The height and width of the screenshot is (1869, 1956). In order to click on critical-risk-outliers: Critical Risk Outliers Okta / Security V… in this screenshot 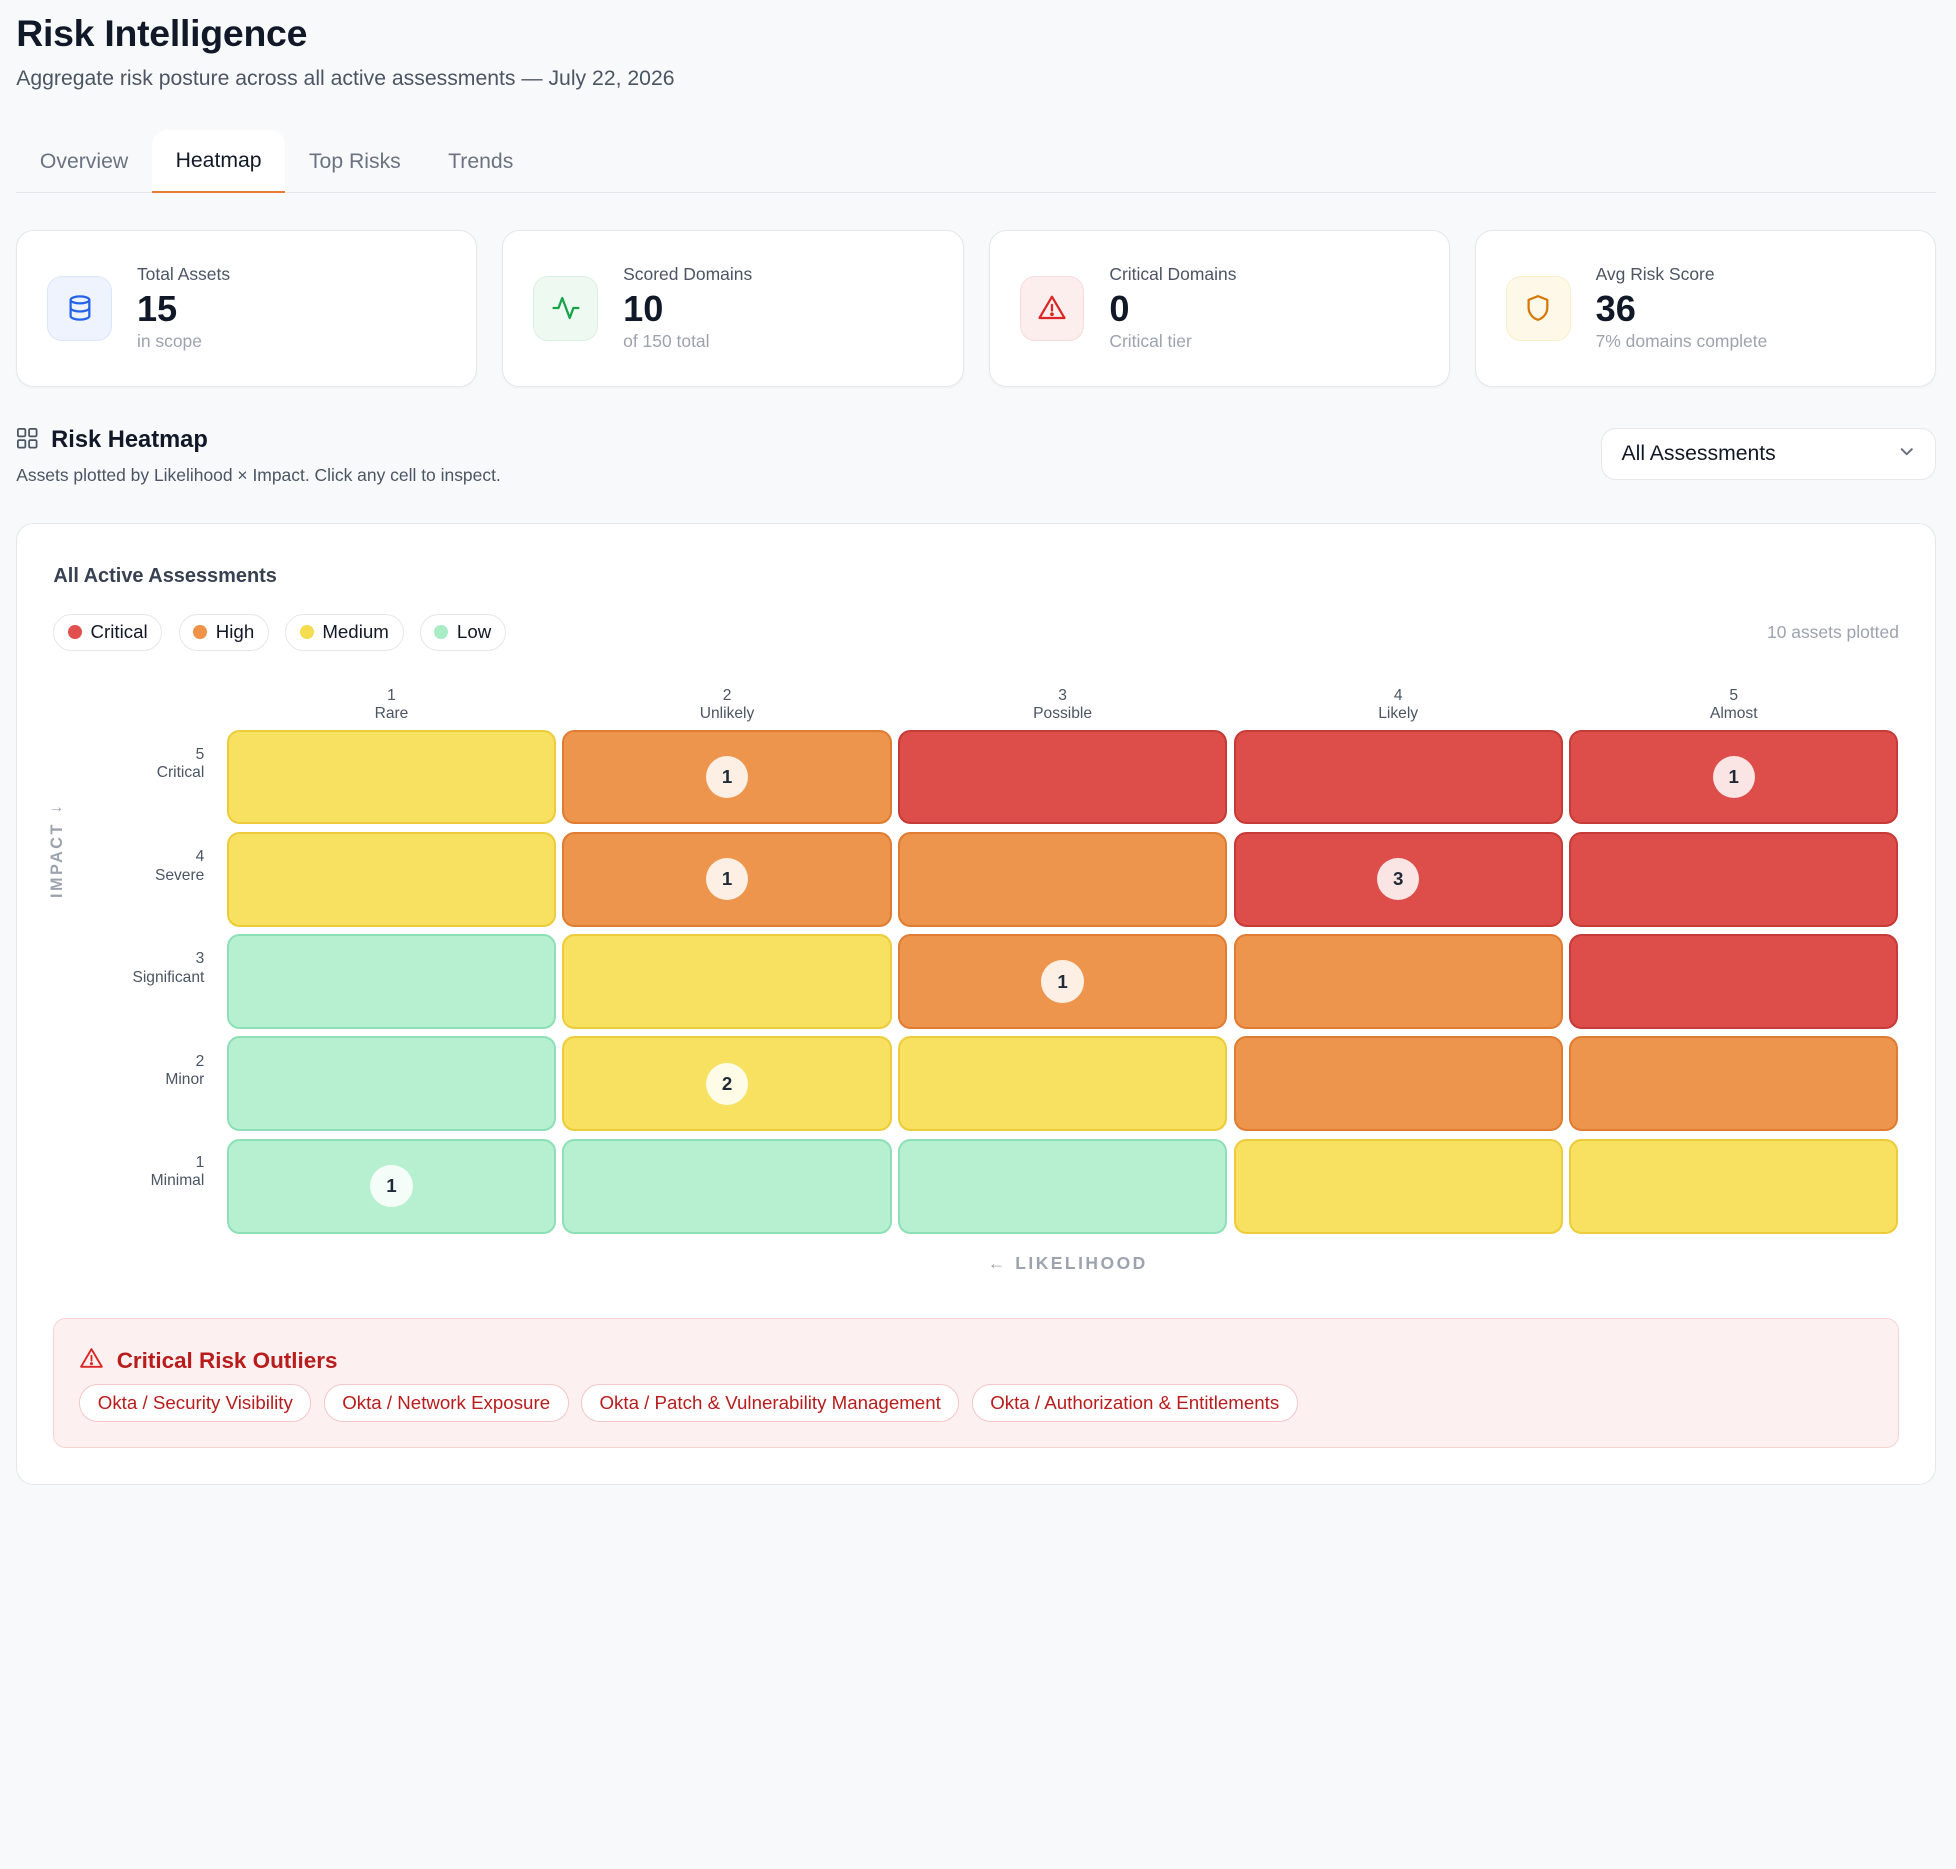, I will do `click(976, 1383)`.